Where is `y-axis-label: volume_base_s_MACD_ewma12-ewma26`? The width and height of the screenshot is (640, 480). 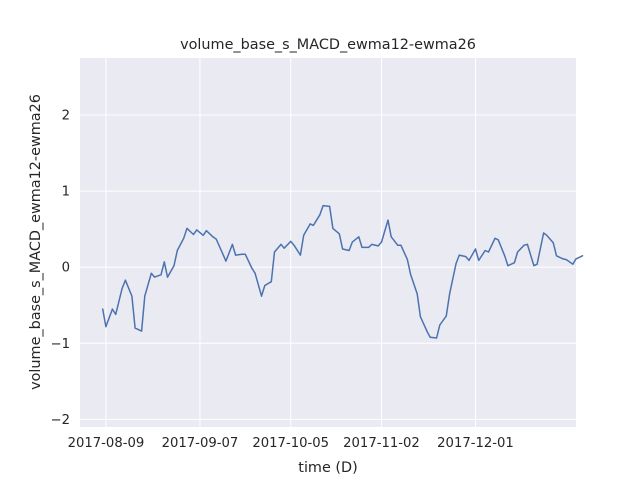 y-axis-label: volume_base_s_MACD_ewma12-ewma26 is located at coordinates (36, 242).